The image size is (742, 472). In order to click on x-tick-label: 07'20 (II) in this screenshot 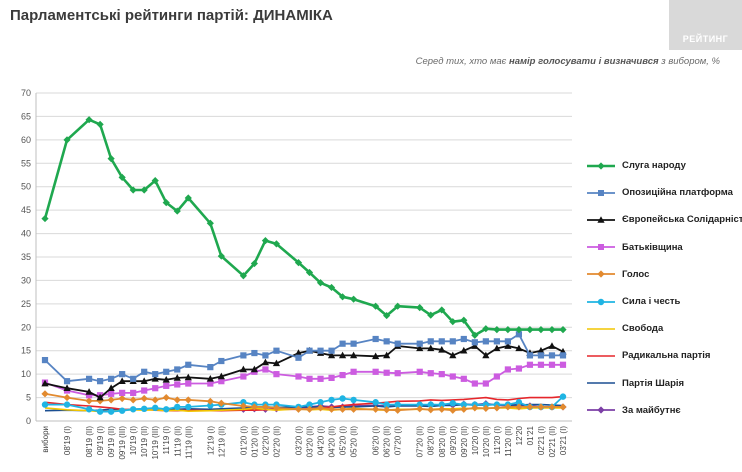, I will do `click(420, 442)`.